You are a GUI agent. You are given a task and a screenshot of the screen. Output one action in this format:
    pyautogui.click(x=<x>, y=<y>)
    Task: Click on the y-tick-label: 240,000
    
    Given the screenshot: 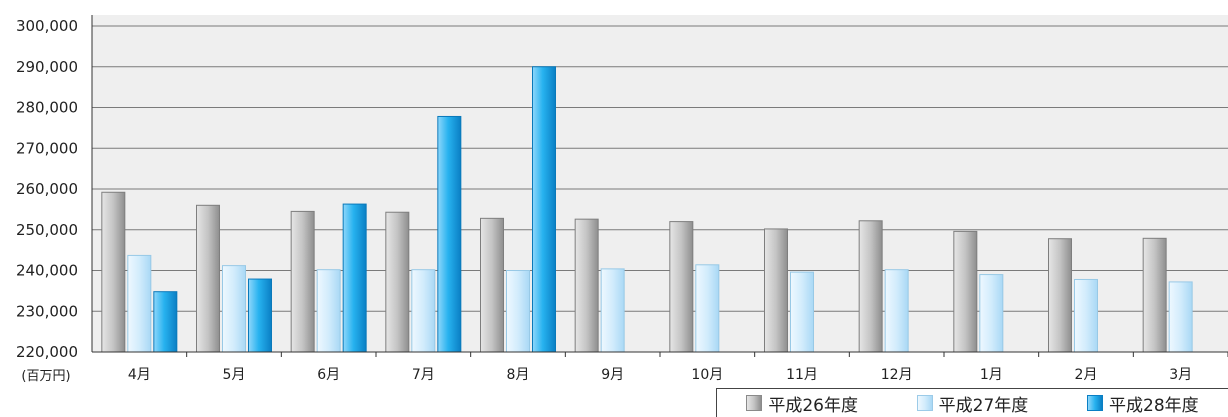 What is the action you would take?
    pyautogui.click(x=47, y=271)
    